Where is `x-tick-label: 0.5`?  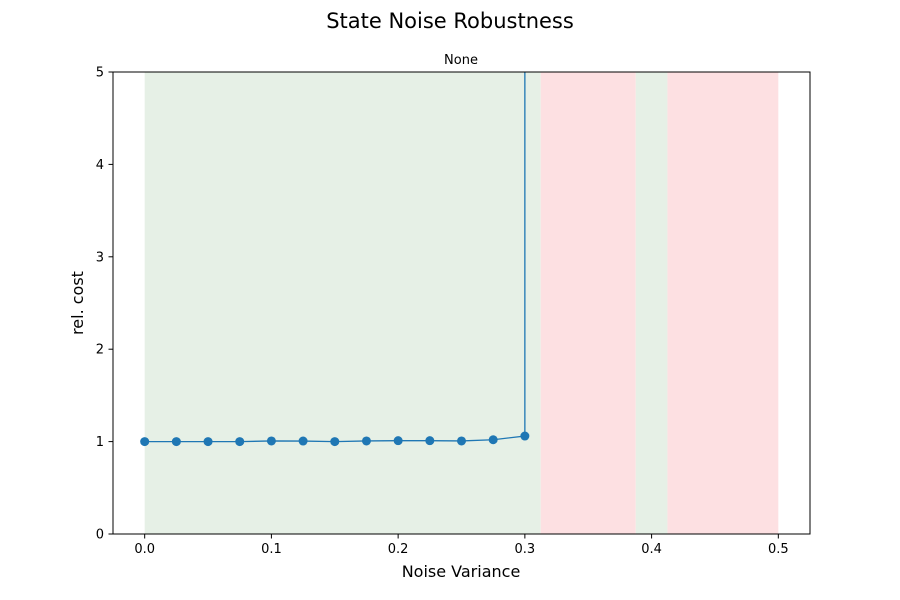 x-tick-label: 0.5 is located at coordinates (778, 549).